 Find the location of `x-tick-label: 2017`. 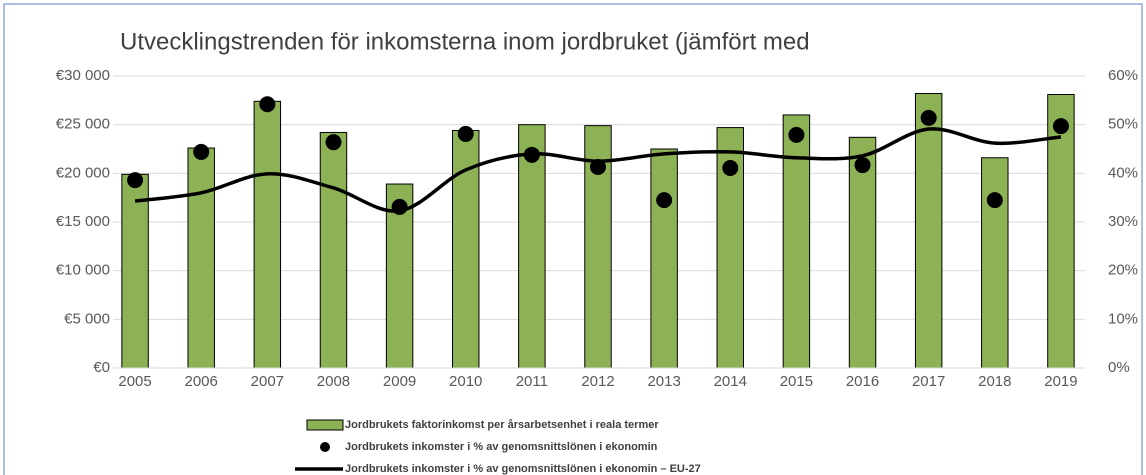

x-tick-label: 2017 is located at coordinates (928, 381).